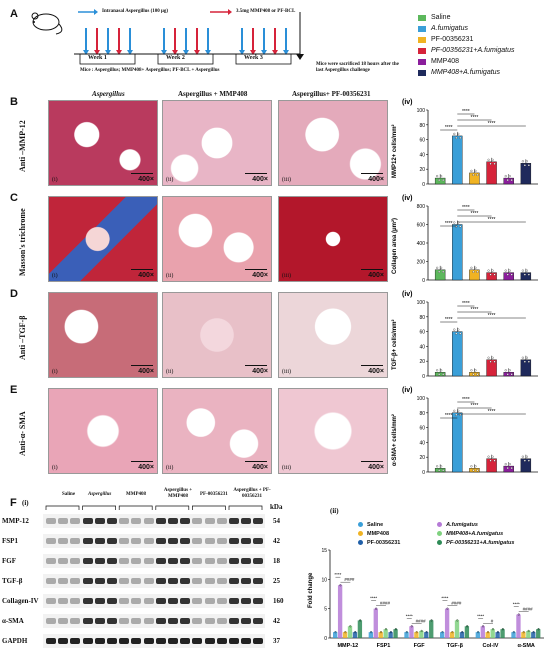 The height and width of the screenshot is (659, 550). What do you see at coordinates (100, 494) in the screenshot?
I see `lane-aspergillus: Aspergillus` at bounding box center [100, 494].